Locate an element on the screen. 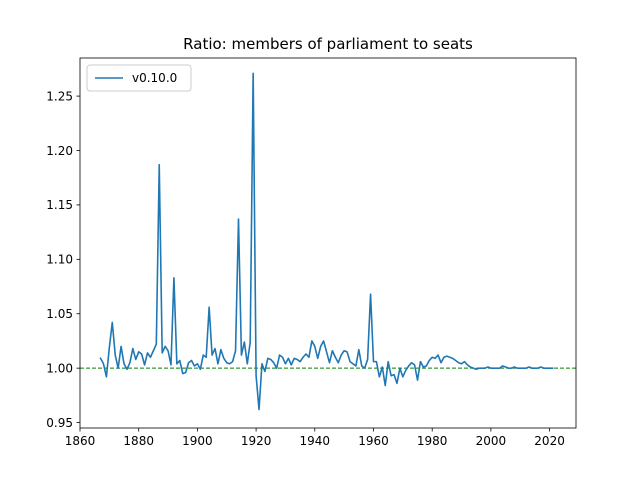 The image size is (640, 480). legend-label-v0-10-0: v0.10.0 is located at coordinates (154, 78).